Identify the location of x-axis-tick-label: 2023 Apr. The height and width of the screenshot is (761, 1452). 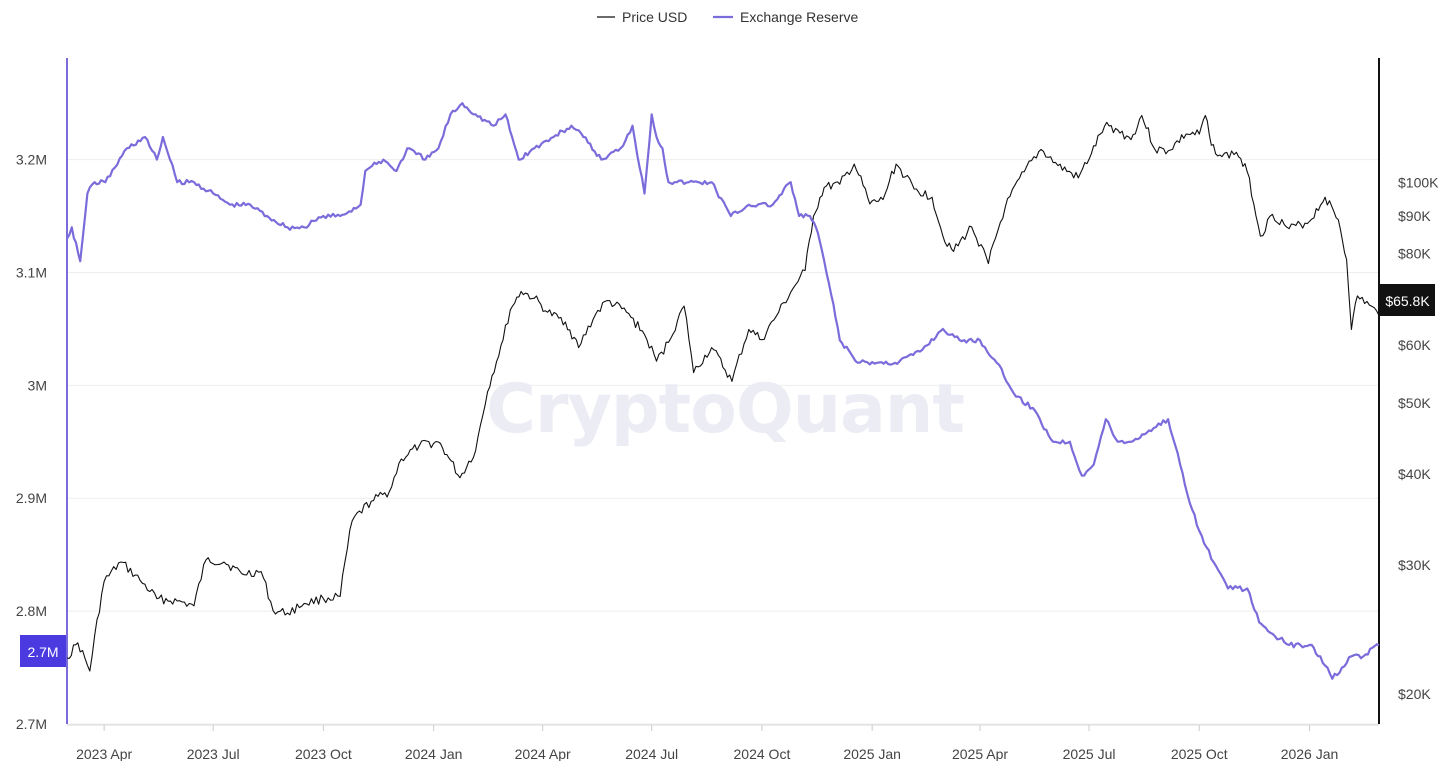
(104, 753).